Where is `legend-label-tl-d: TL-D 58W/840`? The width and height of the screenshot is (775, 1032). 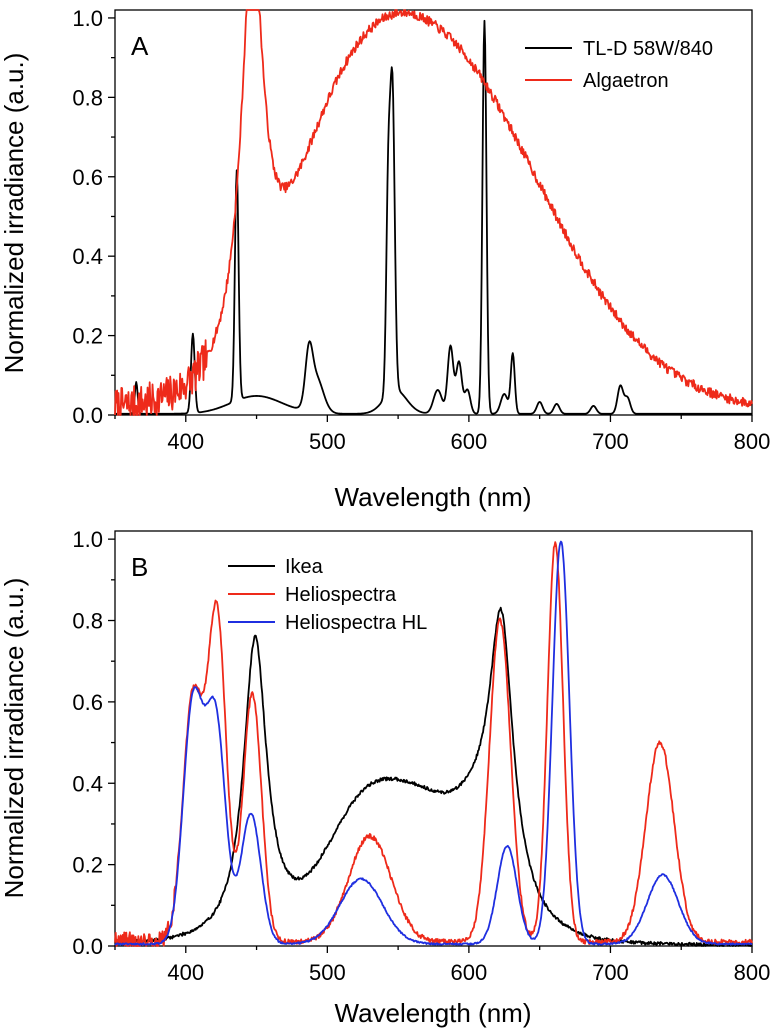
legend-label-tl-d: TL-D 58W/840 is located at coordinates (648, 49).